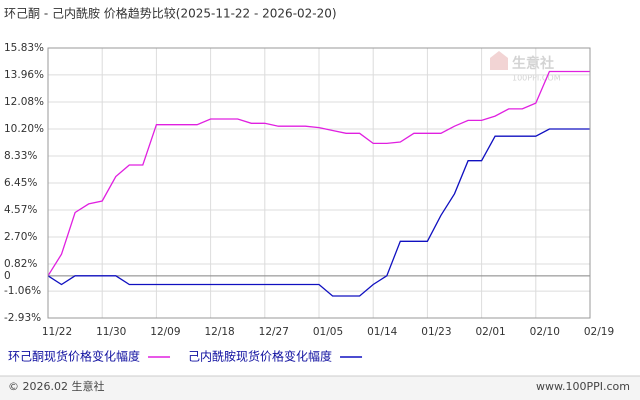 This screenshot has width=640, height=400. What do you see at coordinates (20, 210) in the screenshot?
I see `y-tick-label: 4.57%` at bounding box center [20, 210].